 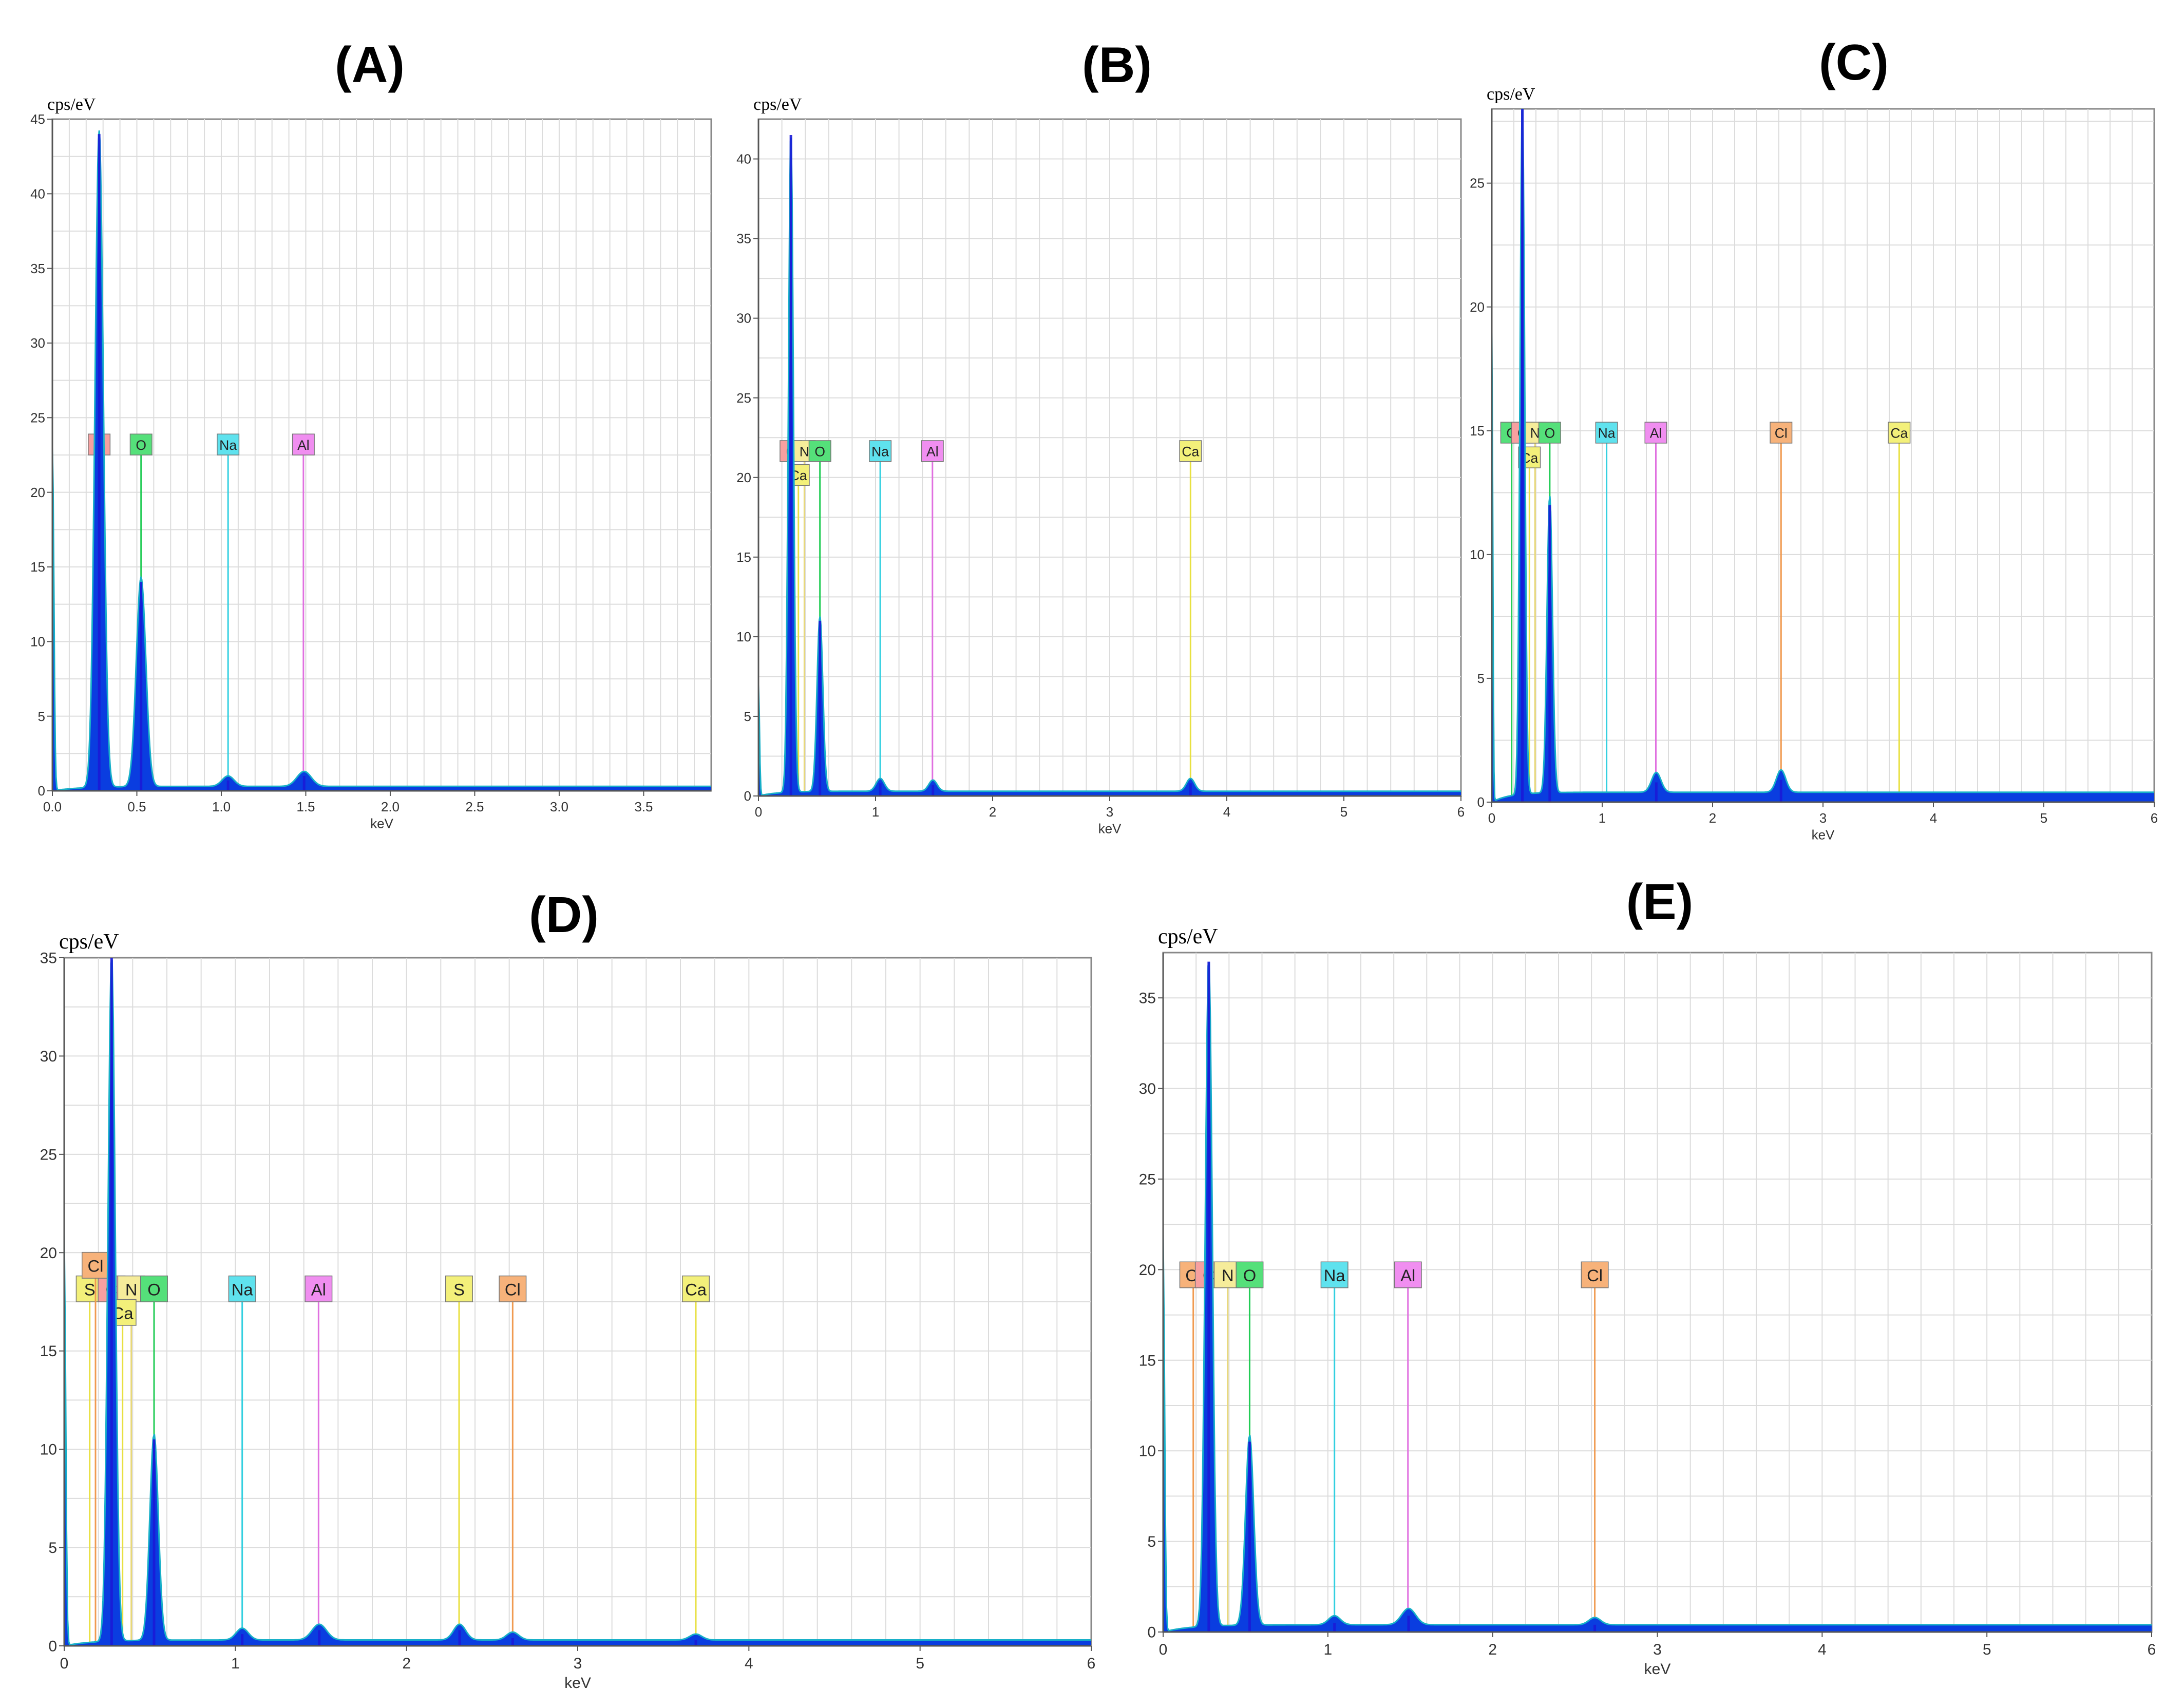 I want to click on element-label-ca: Ca, so click(x=1899, y=433).